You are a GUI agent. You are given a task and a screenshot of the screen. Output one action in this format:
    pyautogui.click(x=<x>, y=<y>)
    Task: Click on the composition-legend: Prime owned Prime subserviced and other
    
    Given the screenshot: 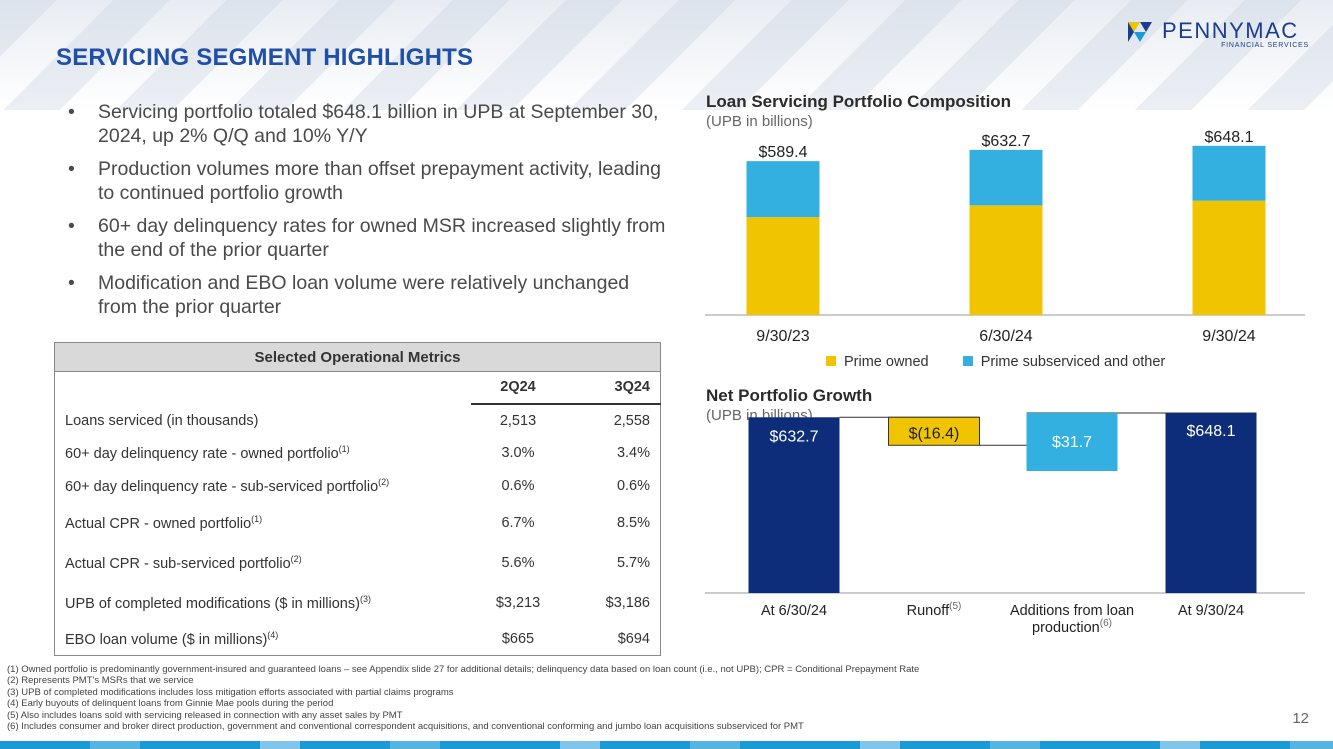 What is the action you would take?
    pyautogui.click(x=995, y=362)
    